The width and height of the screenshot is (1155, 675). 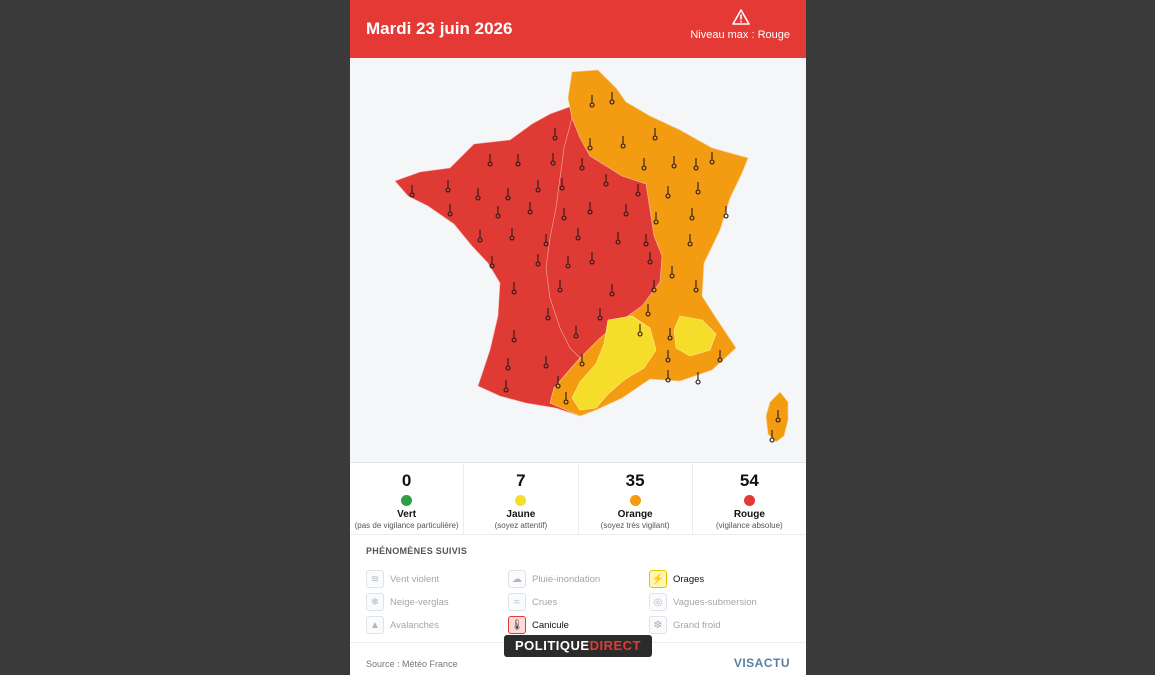 I want to click on phenomenon-label: Neige-verglas, so click(x=419, y=602).